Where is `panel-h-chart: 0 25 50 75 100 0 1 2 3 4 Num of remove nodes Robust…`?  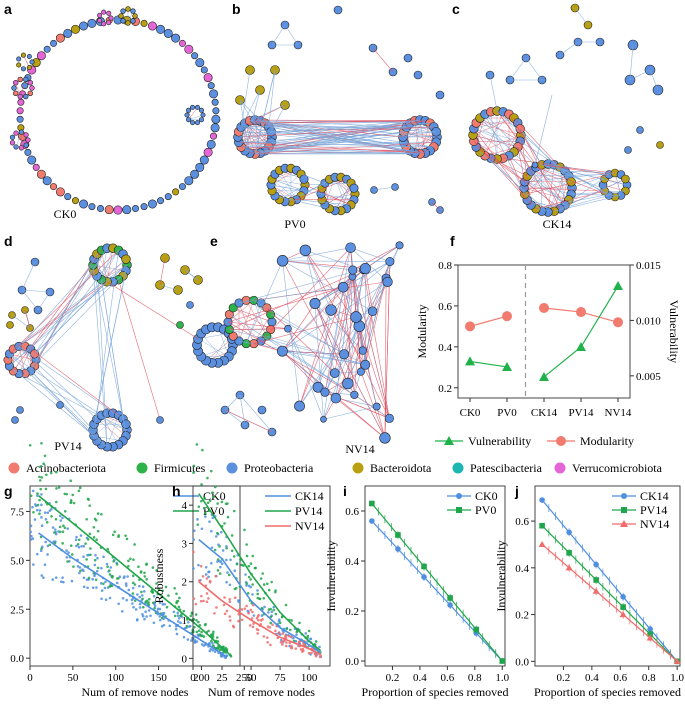 panel-h-chart: 0 25 50 75 100 0 1 2 3 4 Num of remove nodes Robust… is located at coordinates (241, 571).